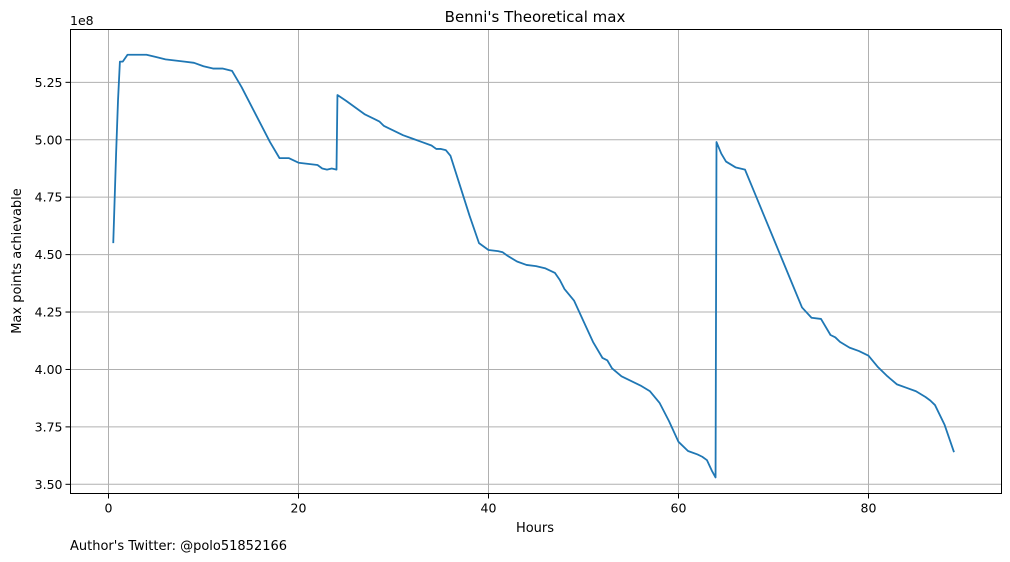 This screenshot has height=562, width=1010. Describe the element at coordinates (679, 508) in the screenshot. I see `x-tick-label: 60` at that location.